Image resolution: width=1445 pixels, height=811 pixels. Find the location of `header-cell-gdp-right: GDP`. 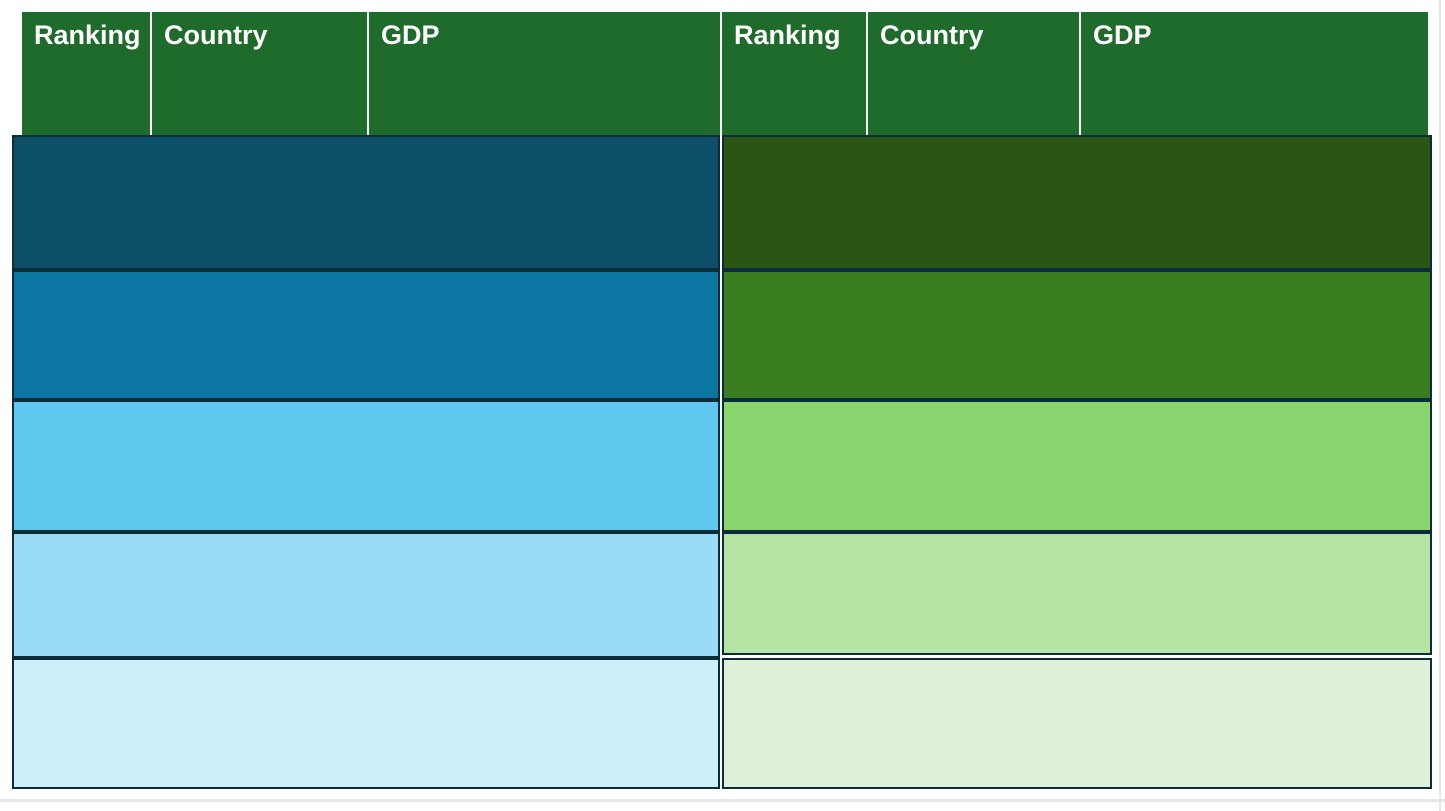

header-cell-gdp-right: GDP is located at coordinates (1254, 73).